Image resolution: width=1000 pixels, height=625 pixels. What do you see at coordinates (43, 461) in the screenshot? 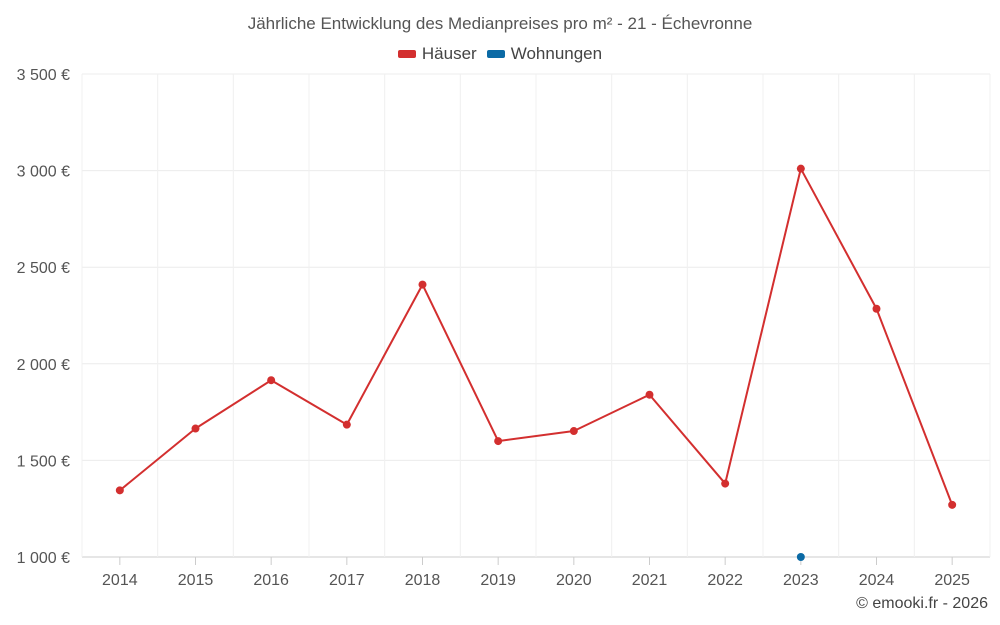
I see `y-tick-label: 1 500 €` at bounding box center [43, 461].